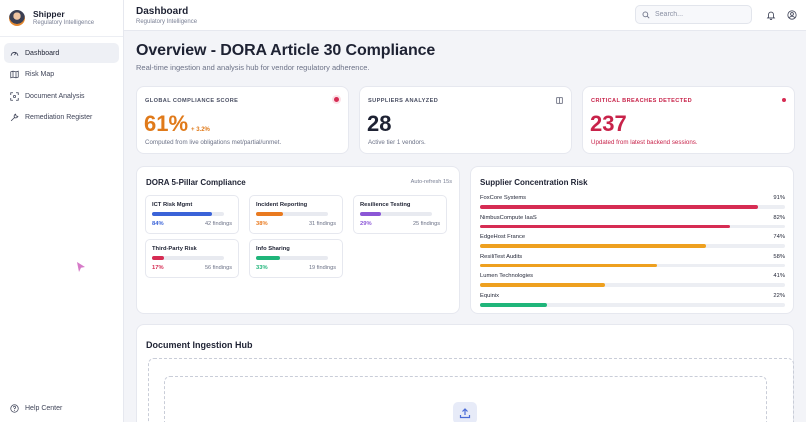 The image size is (806, 422). What do you see at coordinates (14, 117) in the screenshot?
I see `wrench-icon` at bounding box center [14, 117].